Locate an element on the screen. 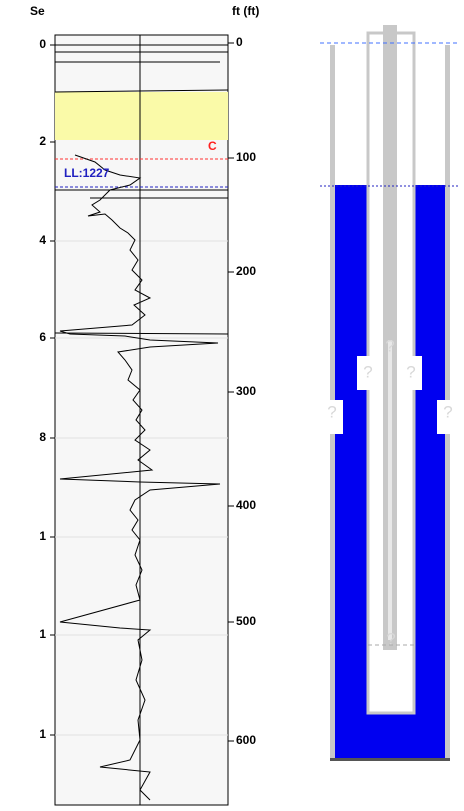 This screenshot has height=811, width=464. feet-axis: 0 100 200 300 400 500 600 is located at coordinates (242, 391).